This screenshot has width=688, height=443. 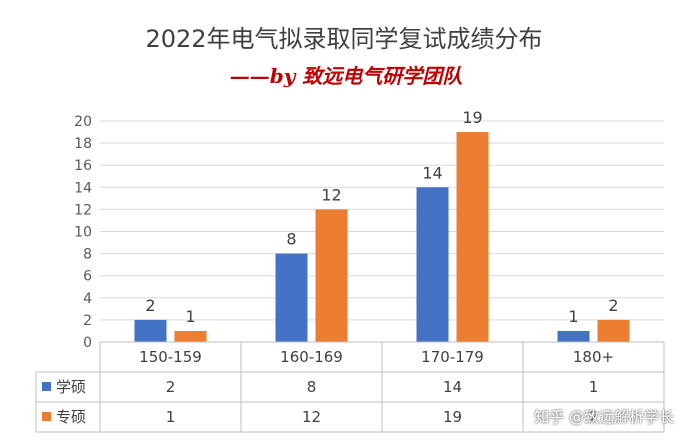 I want to click on table-cell: 14, so click(x=452, y=387).